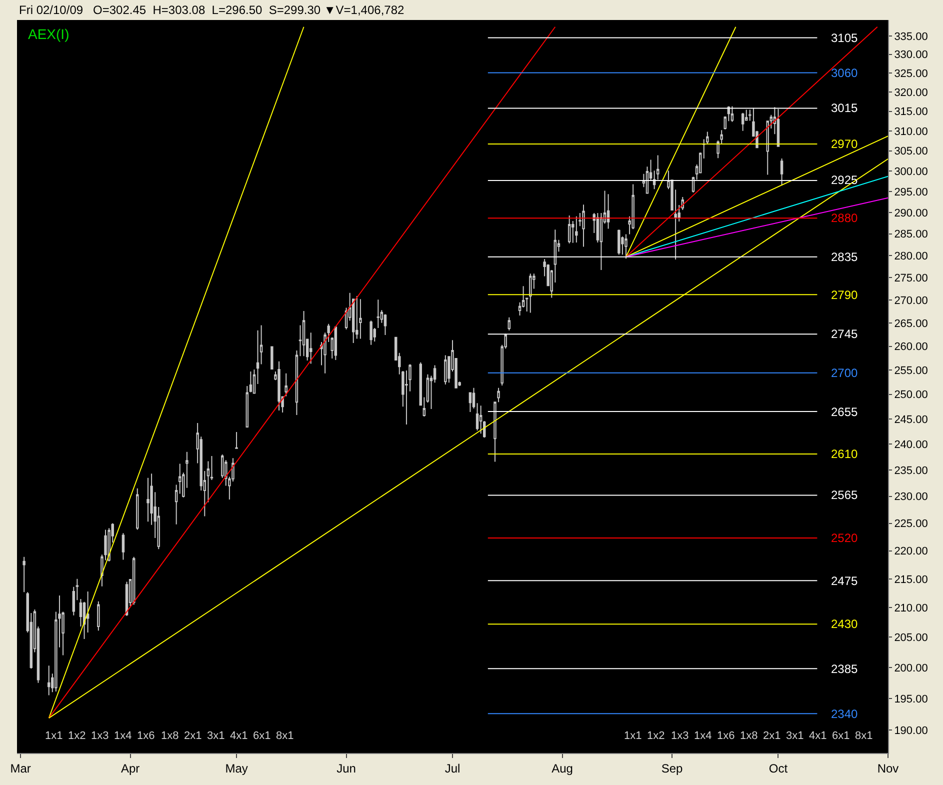 Image resolution: width=943 pixels, height=785 pixels. I want to click on y-tick-label: 240.00, so click(911, 445).